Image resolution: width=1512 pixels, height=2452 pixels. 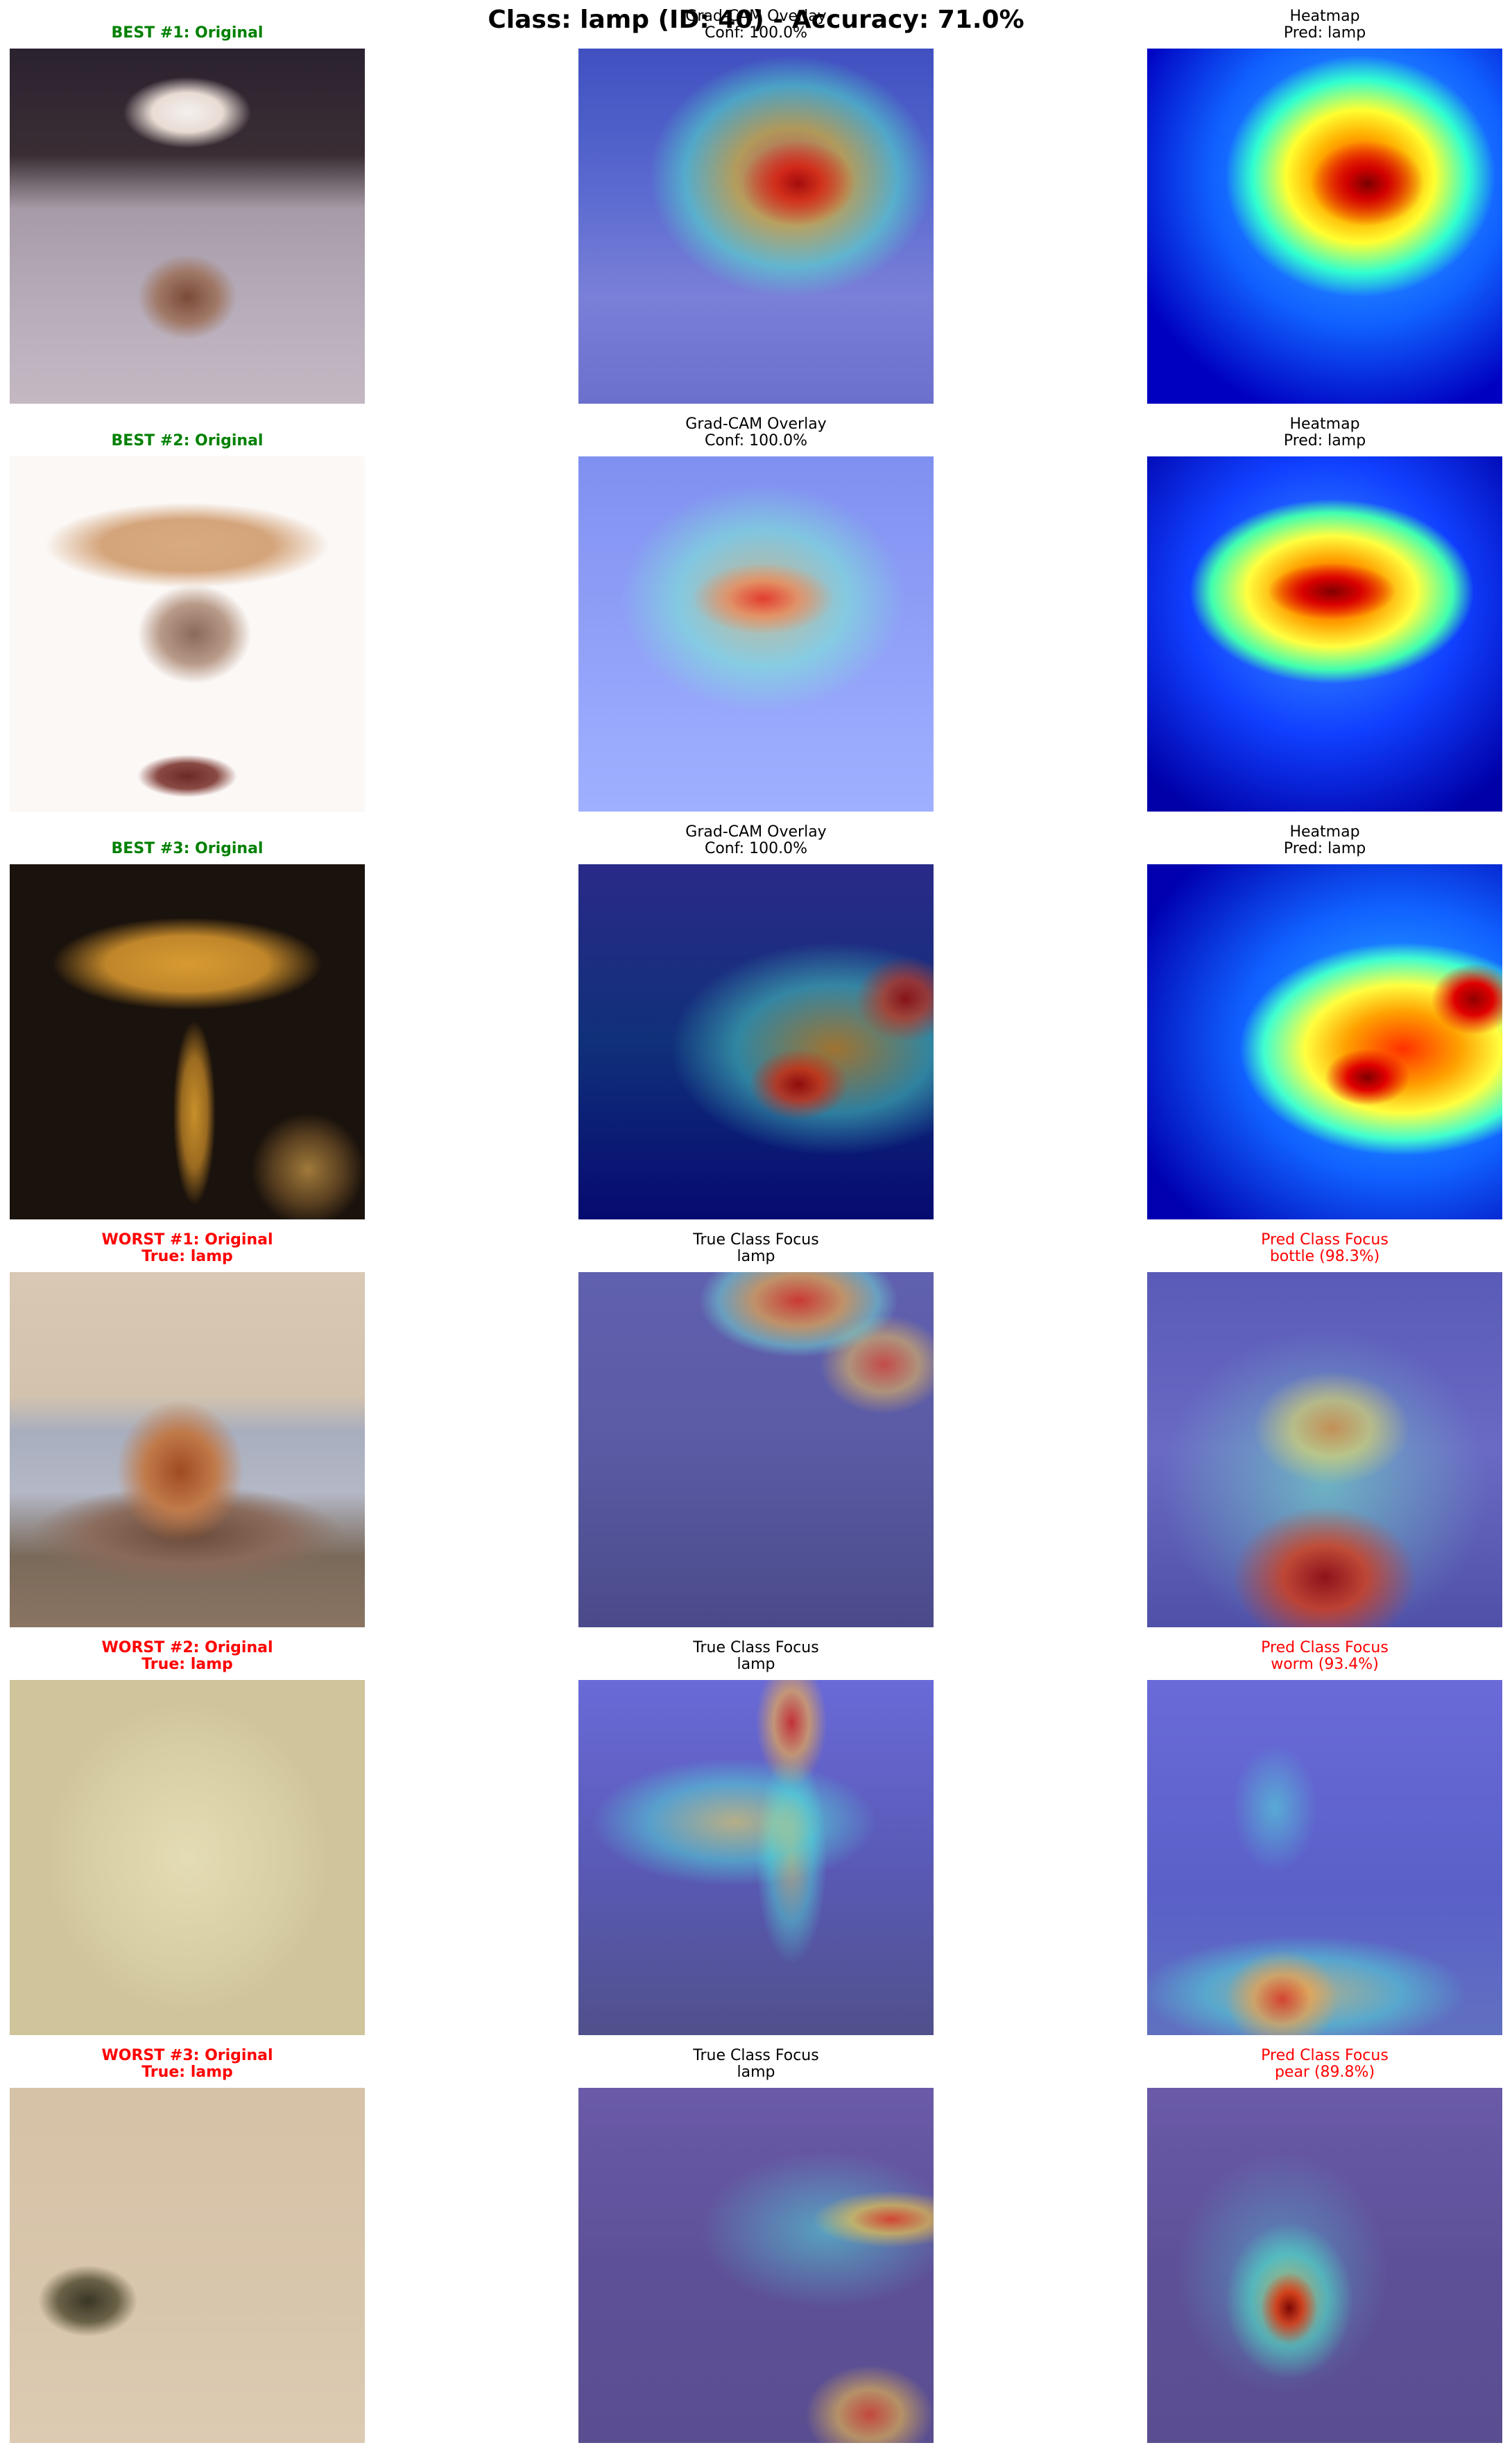 I want to click on panel-title: BEST #3: Original, so click(x=188, y=848).